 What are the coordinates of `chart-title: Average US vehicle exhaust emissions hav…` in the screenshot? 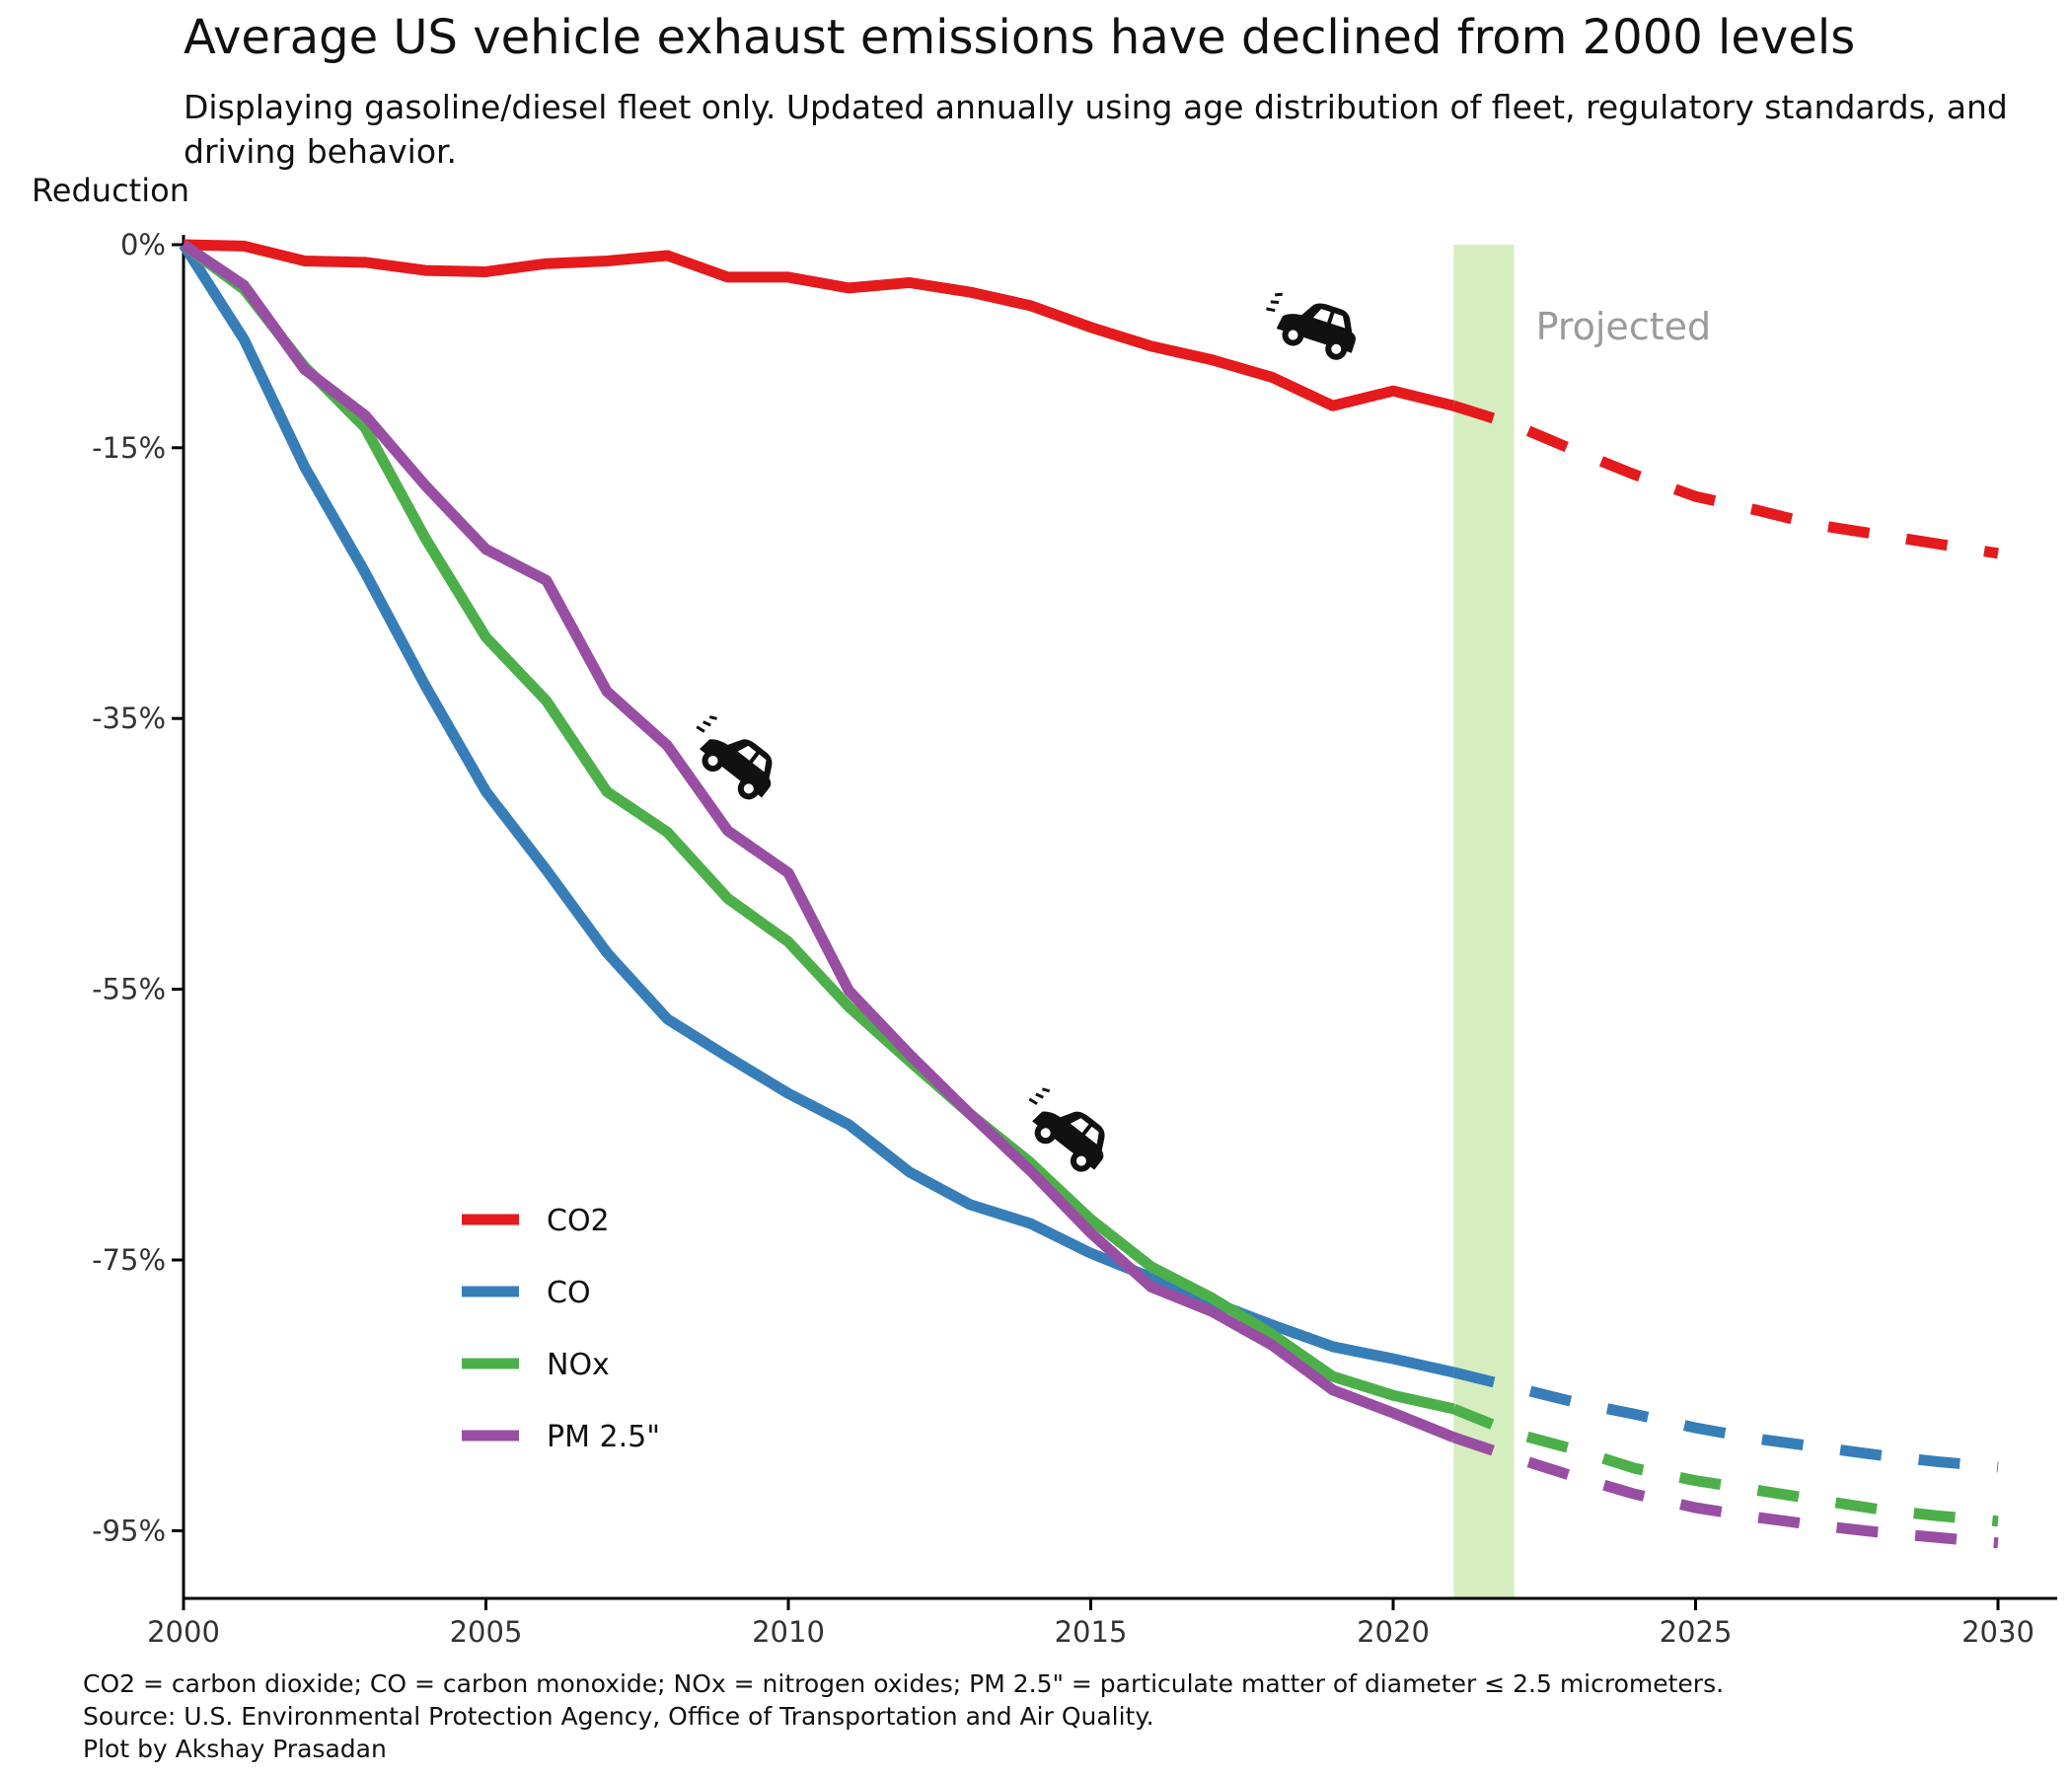 It's located at (1020, 37).